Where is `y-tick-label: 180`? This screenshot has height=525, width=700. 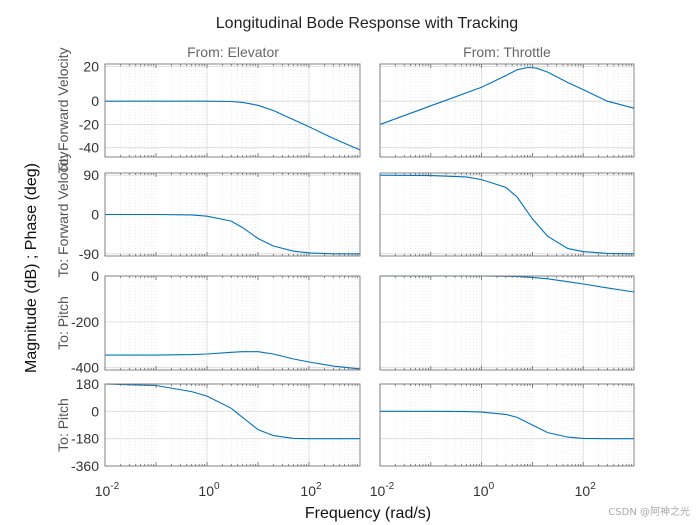 y-tick-label: 180 is located at coordinates (88, 384).